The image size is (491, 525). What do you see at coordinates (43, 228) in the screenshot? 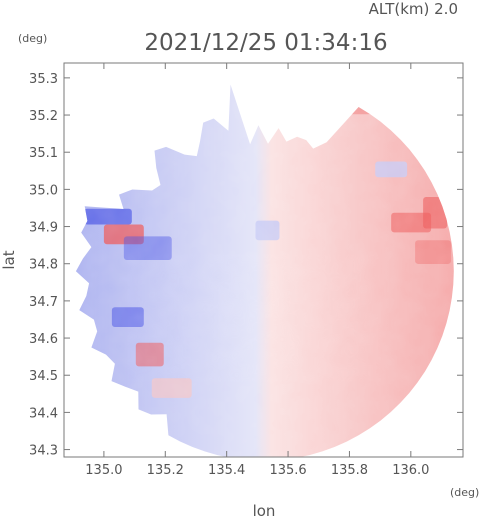
I see `y-tick-label: 34.9` at bounding box center [43, 228].